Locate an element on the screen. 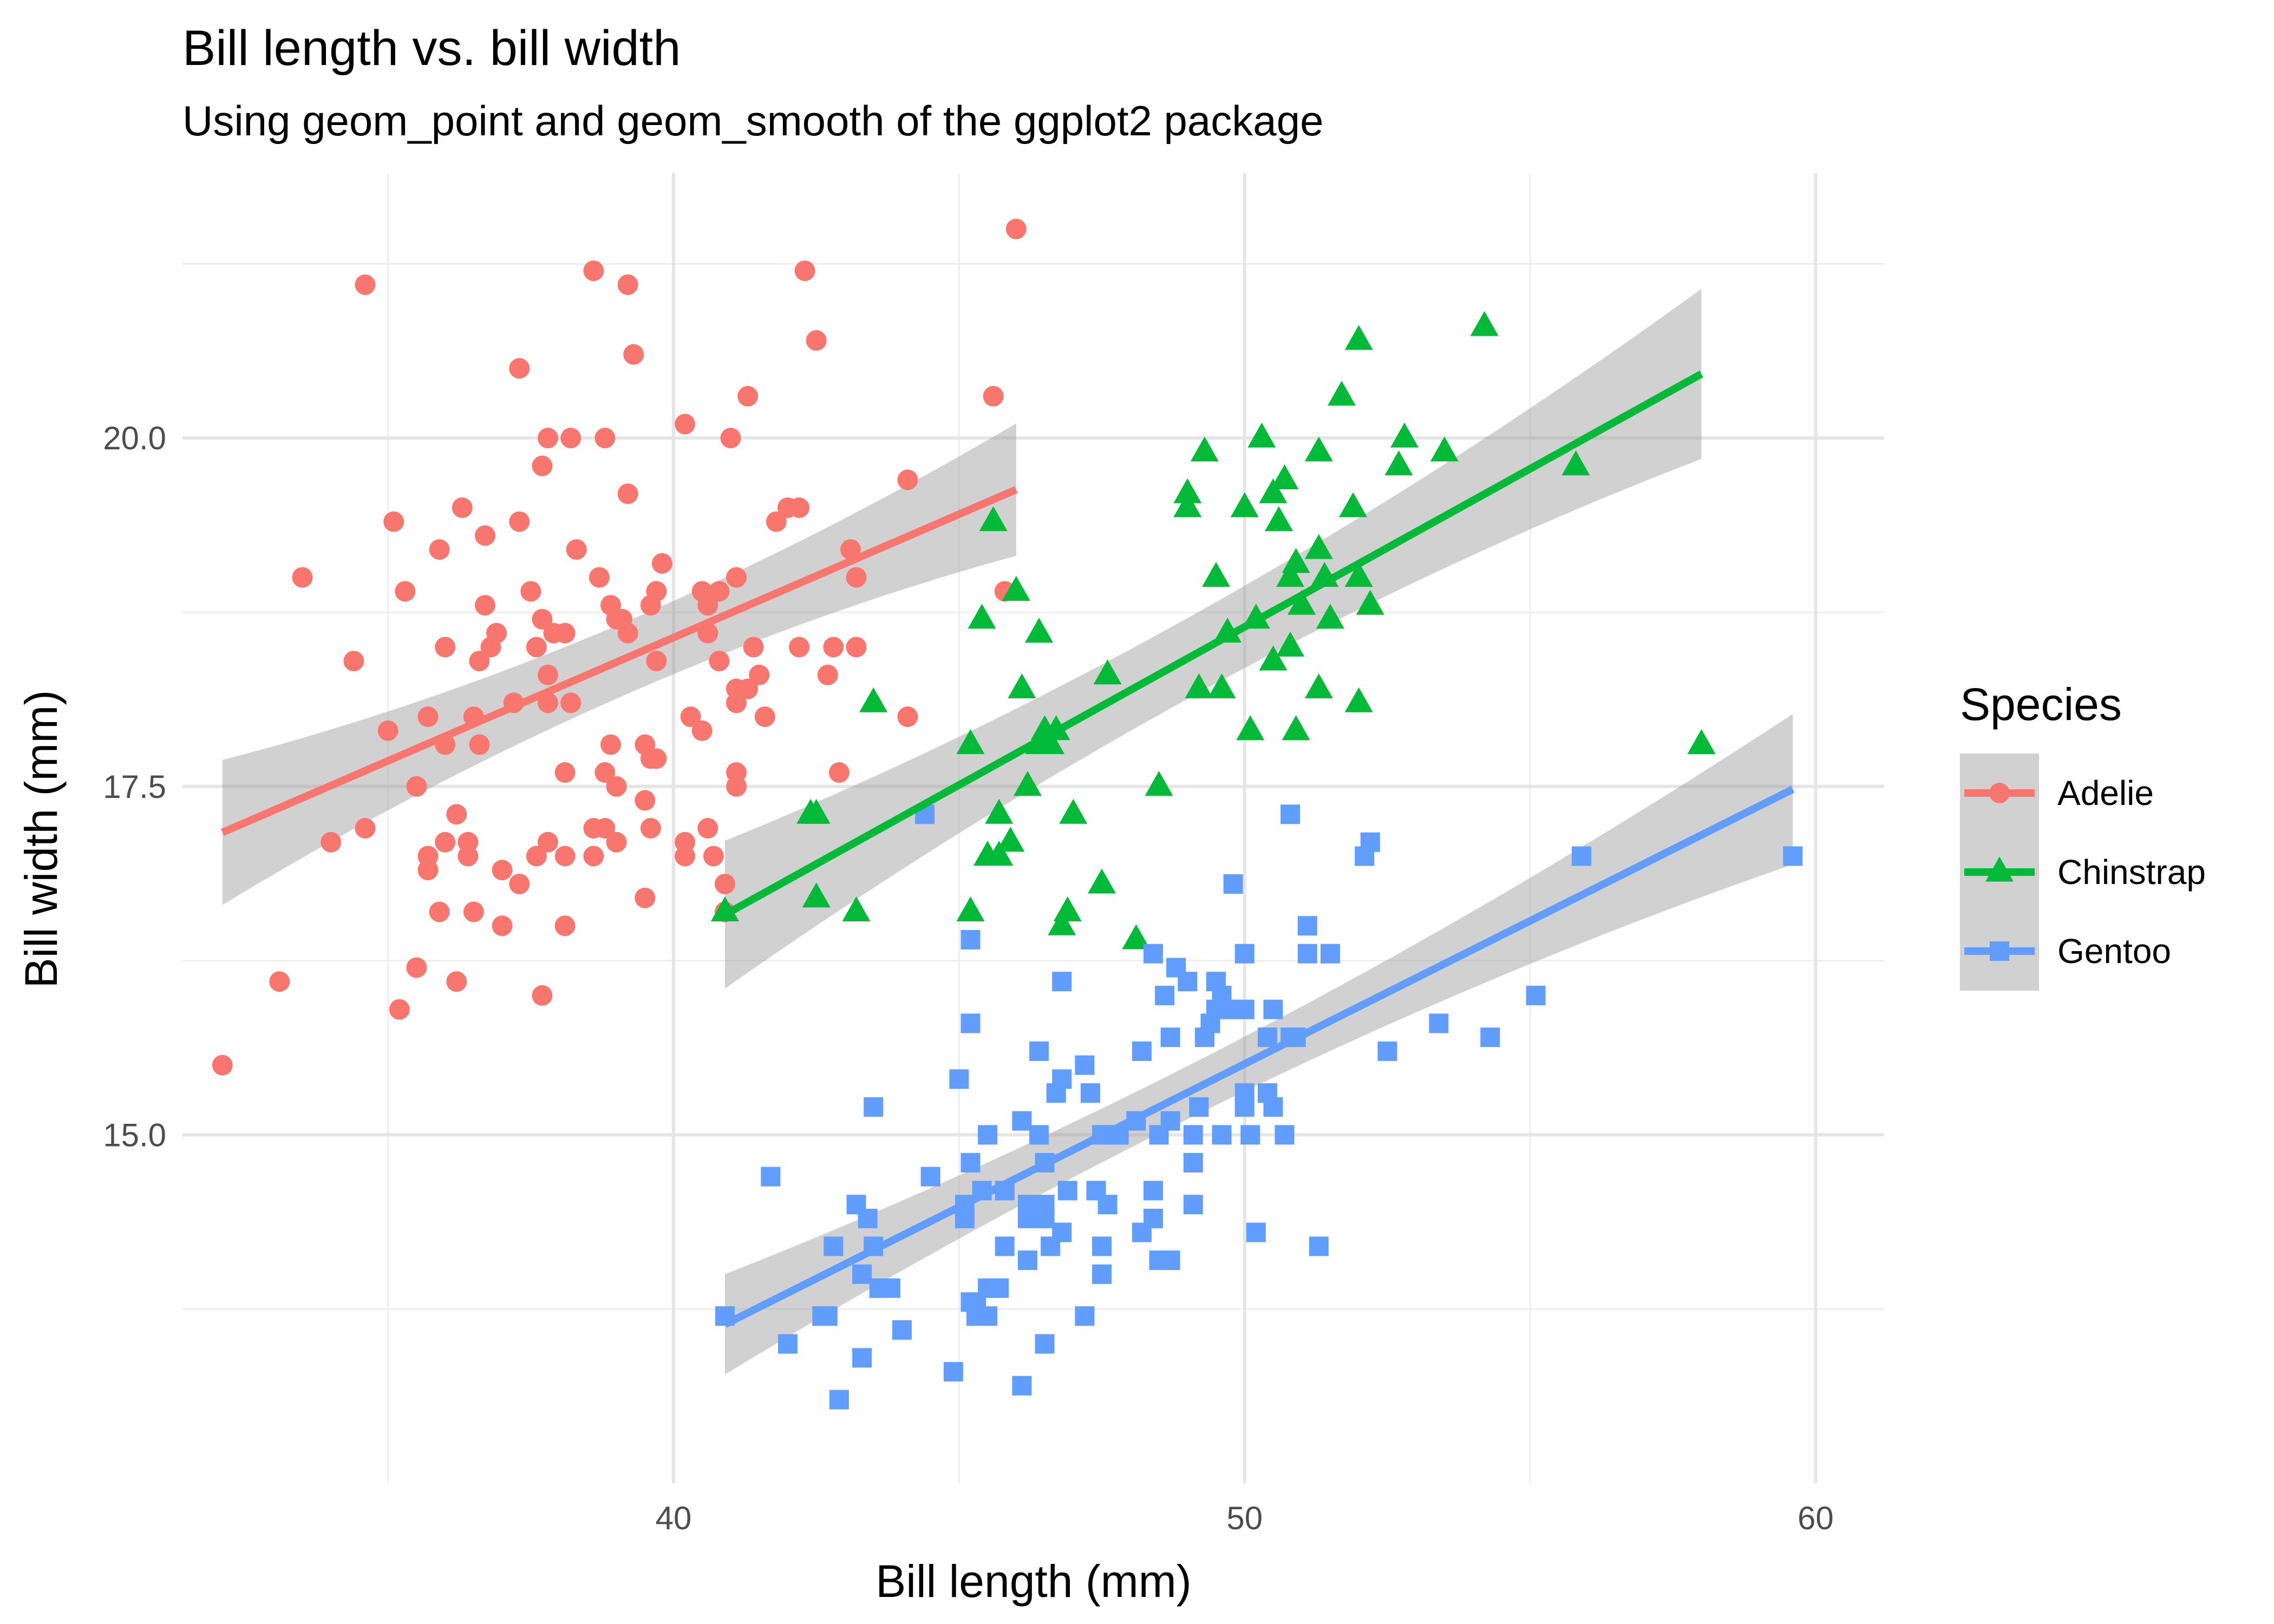 Image resolution: width=2274 pixels, height=1624 pixels. y-axis-title: Bill width (mm) is located at coordinates (42, 839).